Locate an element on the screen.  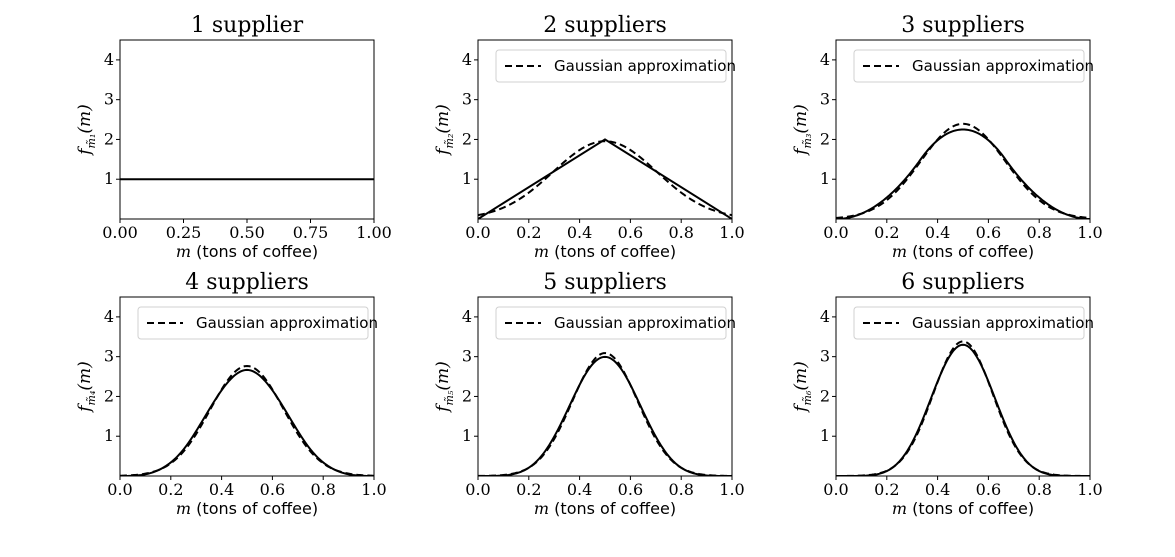
subplot-title: 3 suppliers is located at coordinates (963, 25).